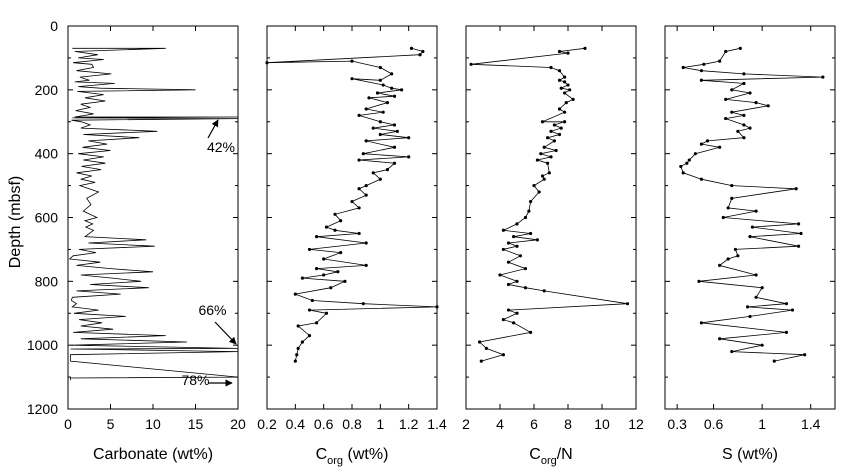  I want to click on x-tick-label: 20, so click(238, 424).